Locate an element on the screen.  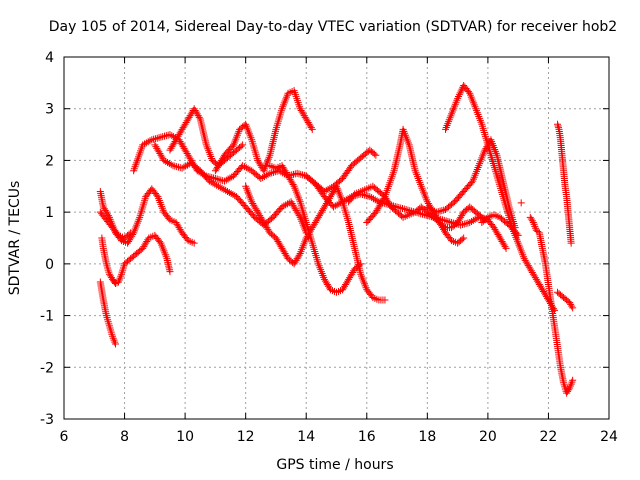
y-tick-label: 4 is located at coordinates (49, 58).